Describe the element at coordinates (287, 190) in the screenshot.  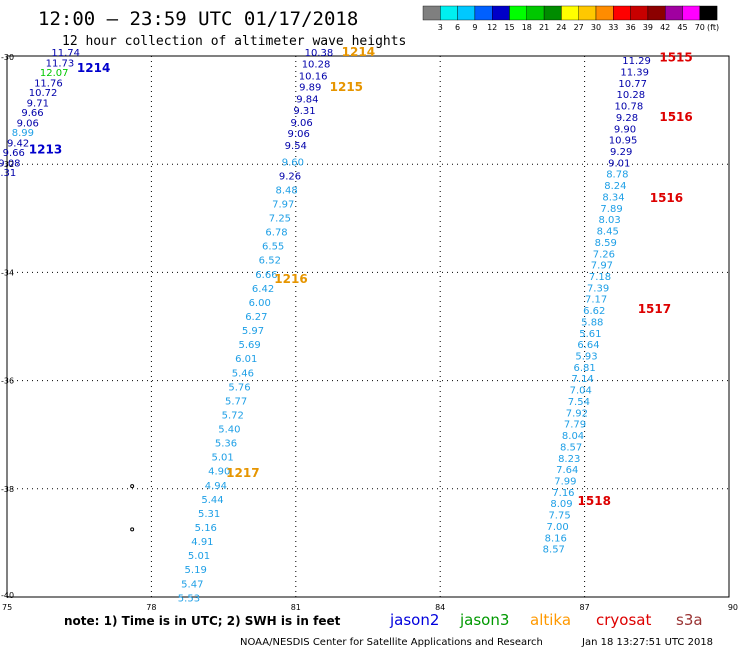
I see `wave-height-label: 8.48` at that location.